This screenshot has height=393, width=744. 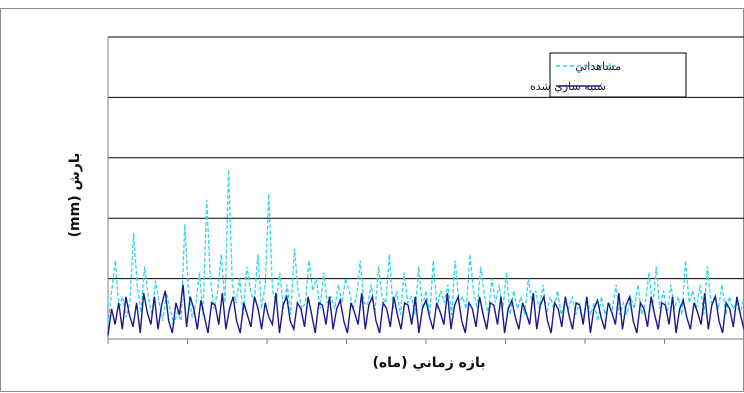 I want to click on legend-label-simulated: شبيه سازي شده, so click(x=568, y=86).